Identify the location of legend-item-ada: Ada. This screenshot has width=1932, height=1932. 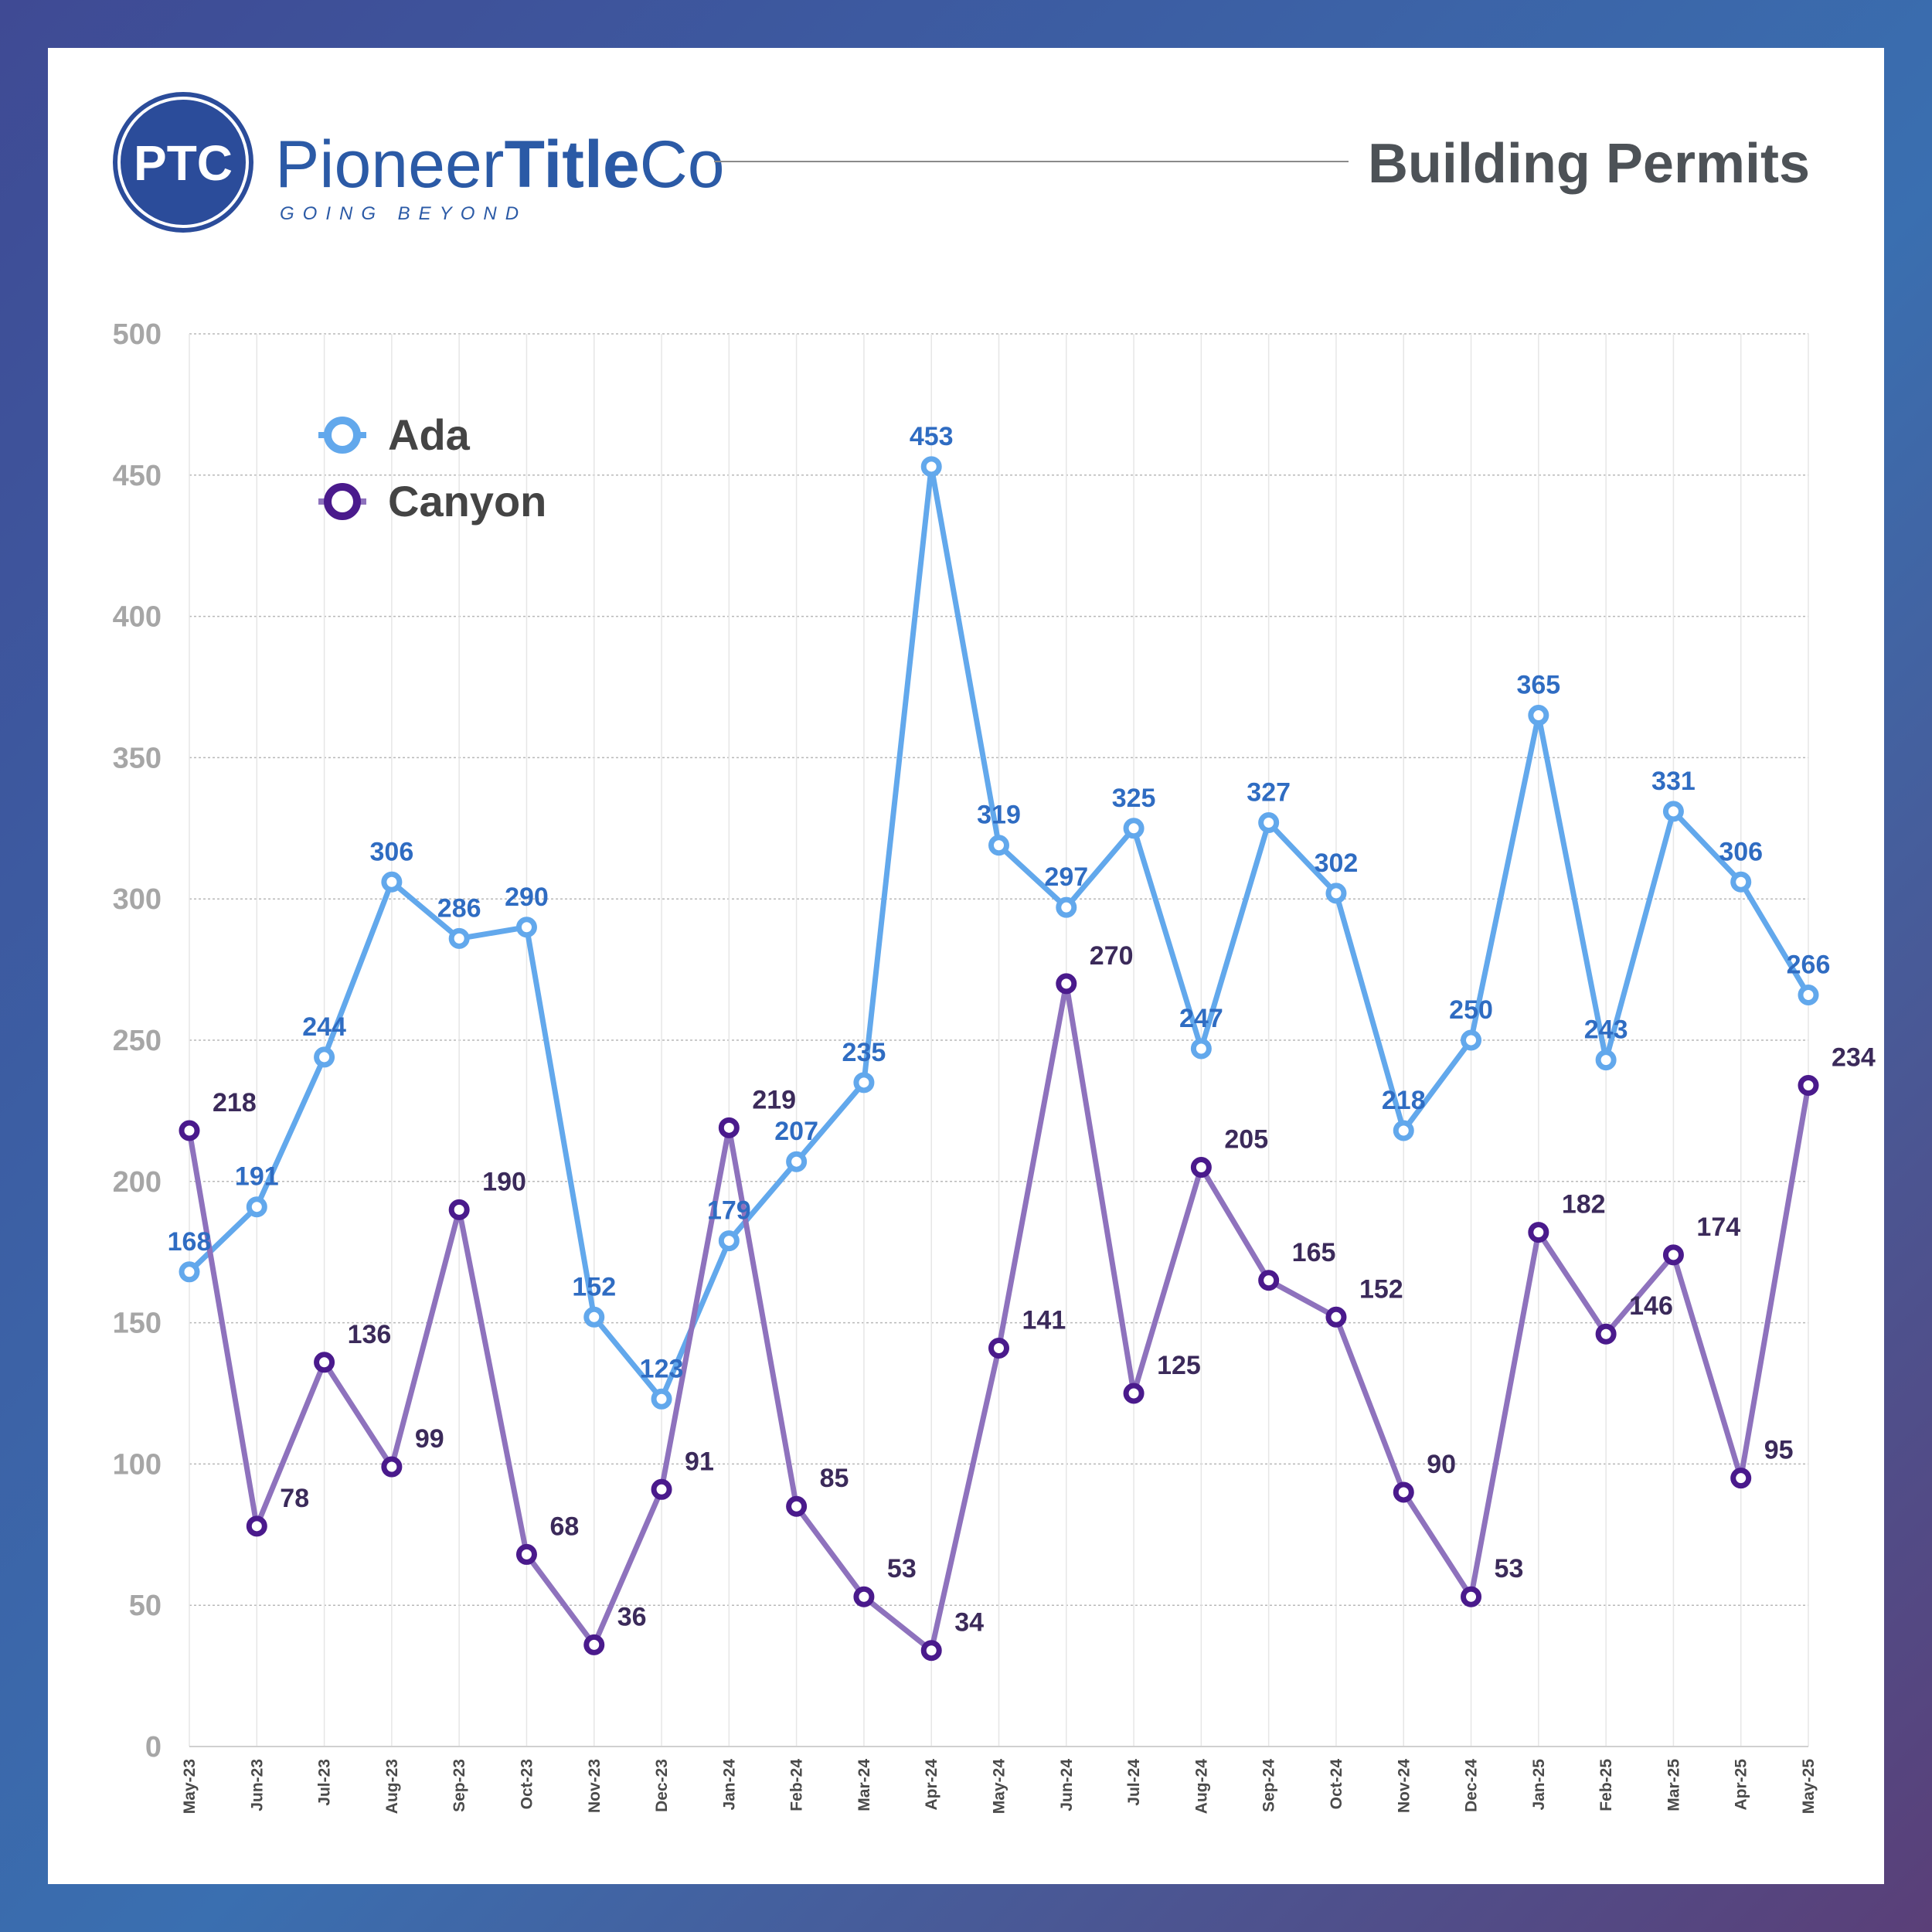
(395, 435).